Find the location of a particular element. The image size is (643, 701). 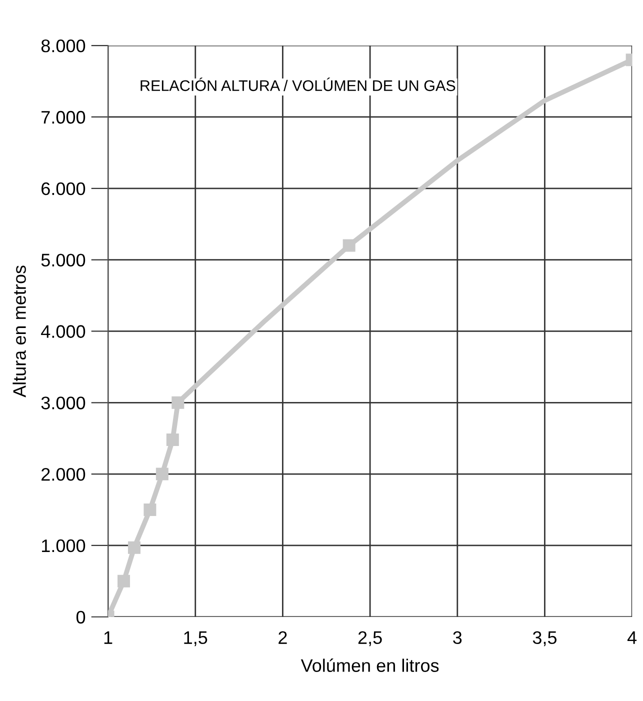

y-axis-title: Altura en metros is located at coordinates (19, 332).